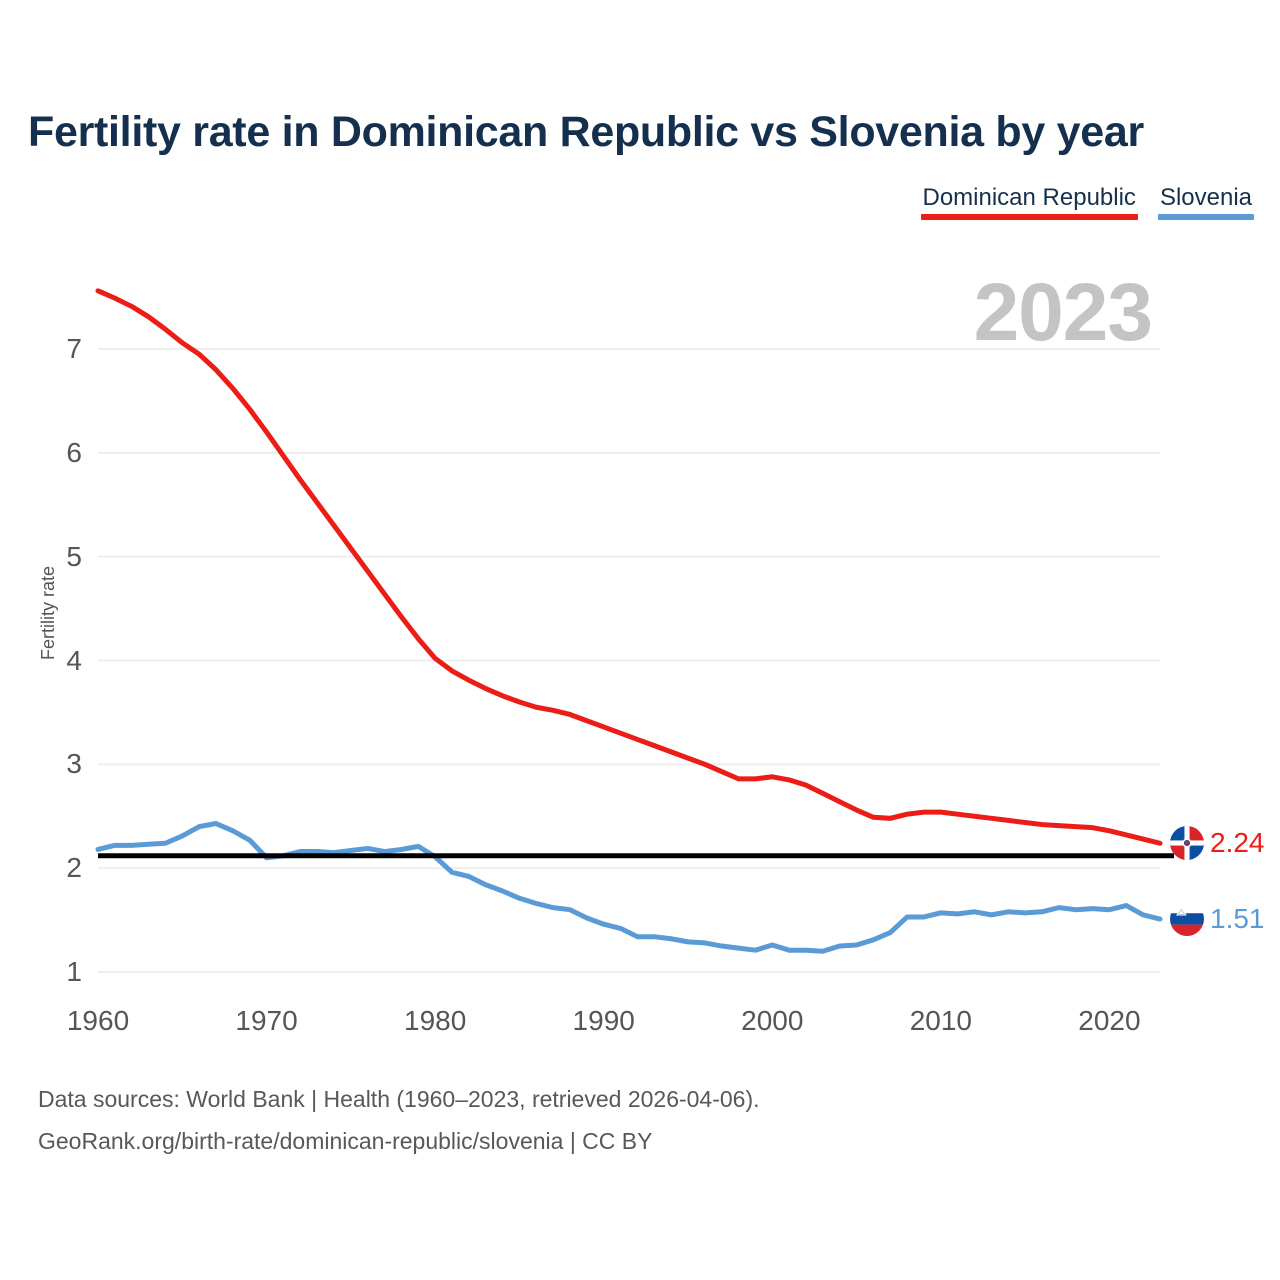  Describe the element at coordinates (1187, 919) in the screenshot. I see `slovenia-flag-icon` at that location.